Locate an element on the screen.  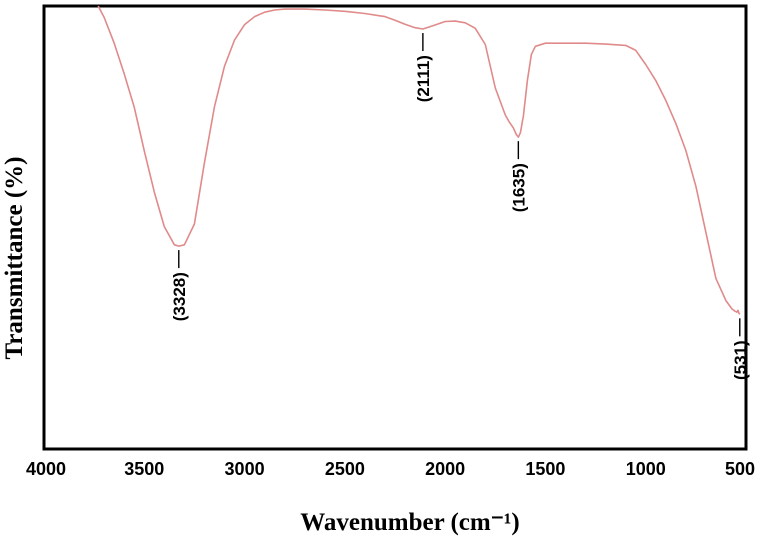
x-tick-label: 1000 is located at coordinates (646, 469).